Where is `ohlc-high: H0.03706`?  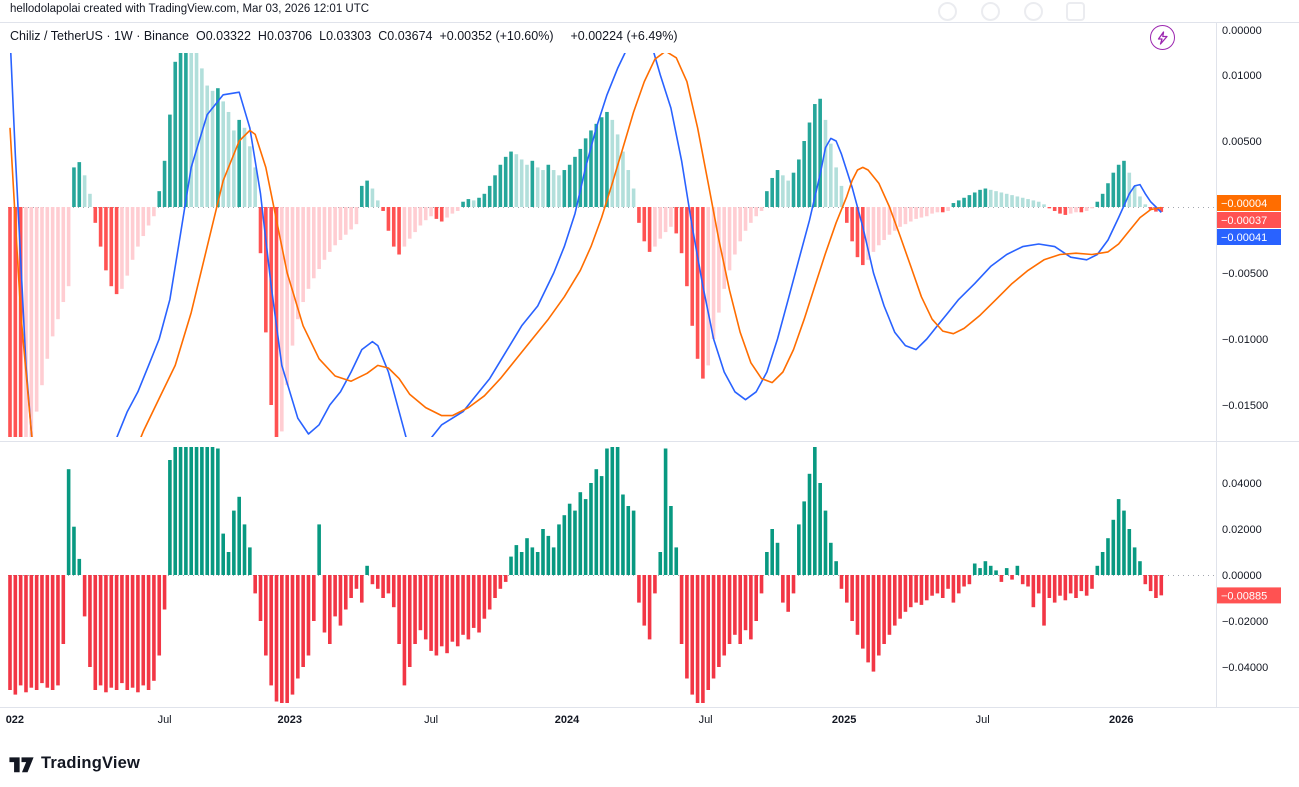 ohlc-high: H0.03706 is located at coordinates (285, 36).